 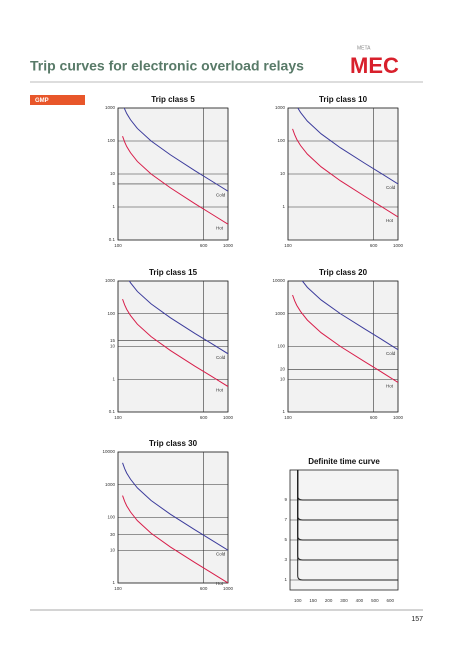 What do you see at coordinates (283, 369) in the screenshot?
I see `y-tick-label: 20` at bounding box center [283, 369].